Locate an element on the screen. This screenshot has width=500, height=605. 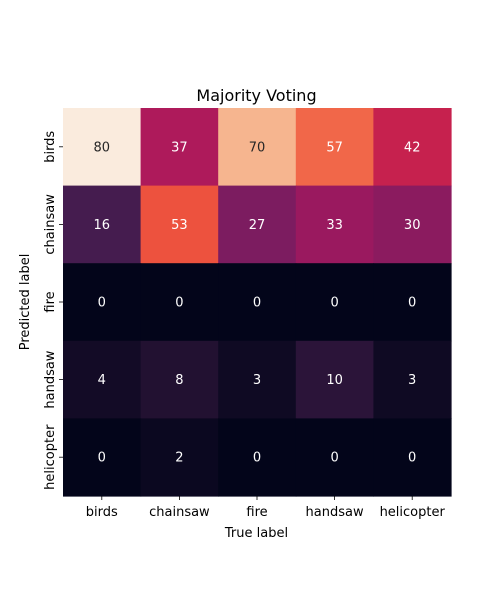
cell-value-label: 2 is located at coordinates (179, 458).